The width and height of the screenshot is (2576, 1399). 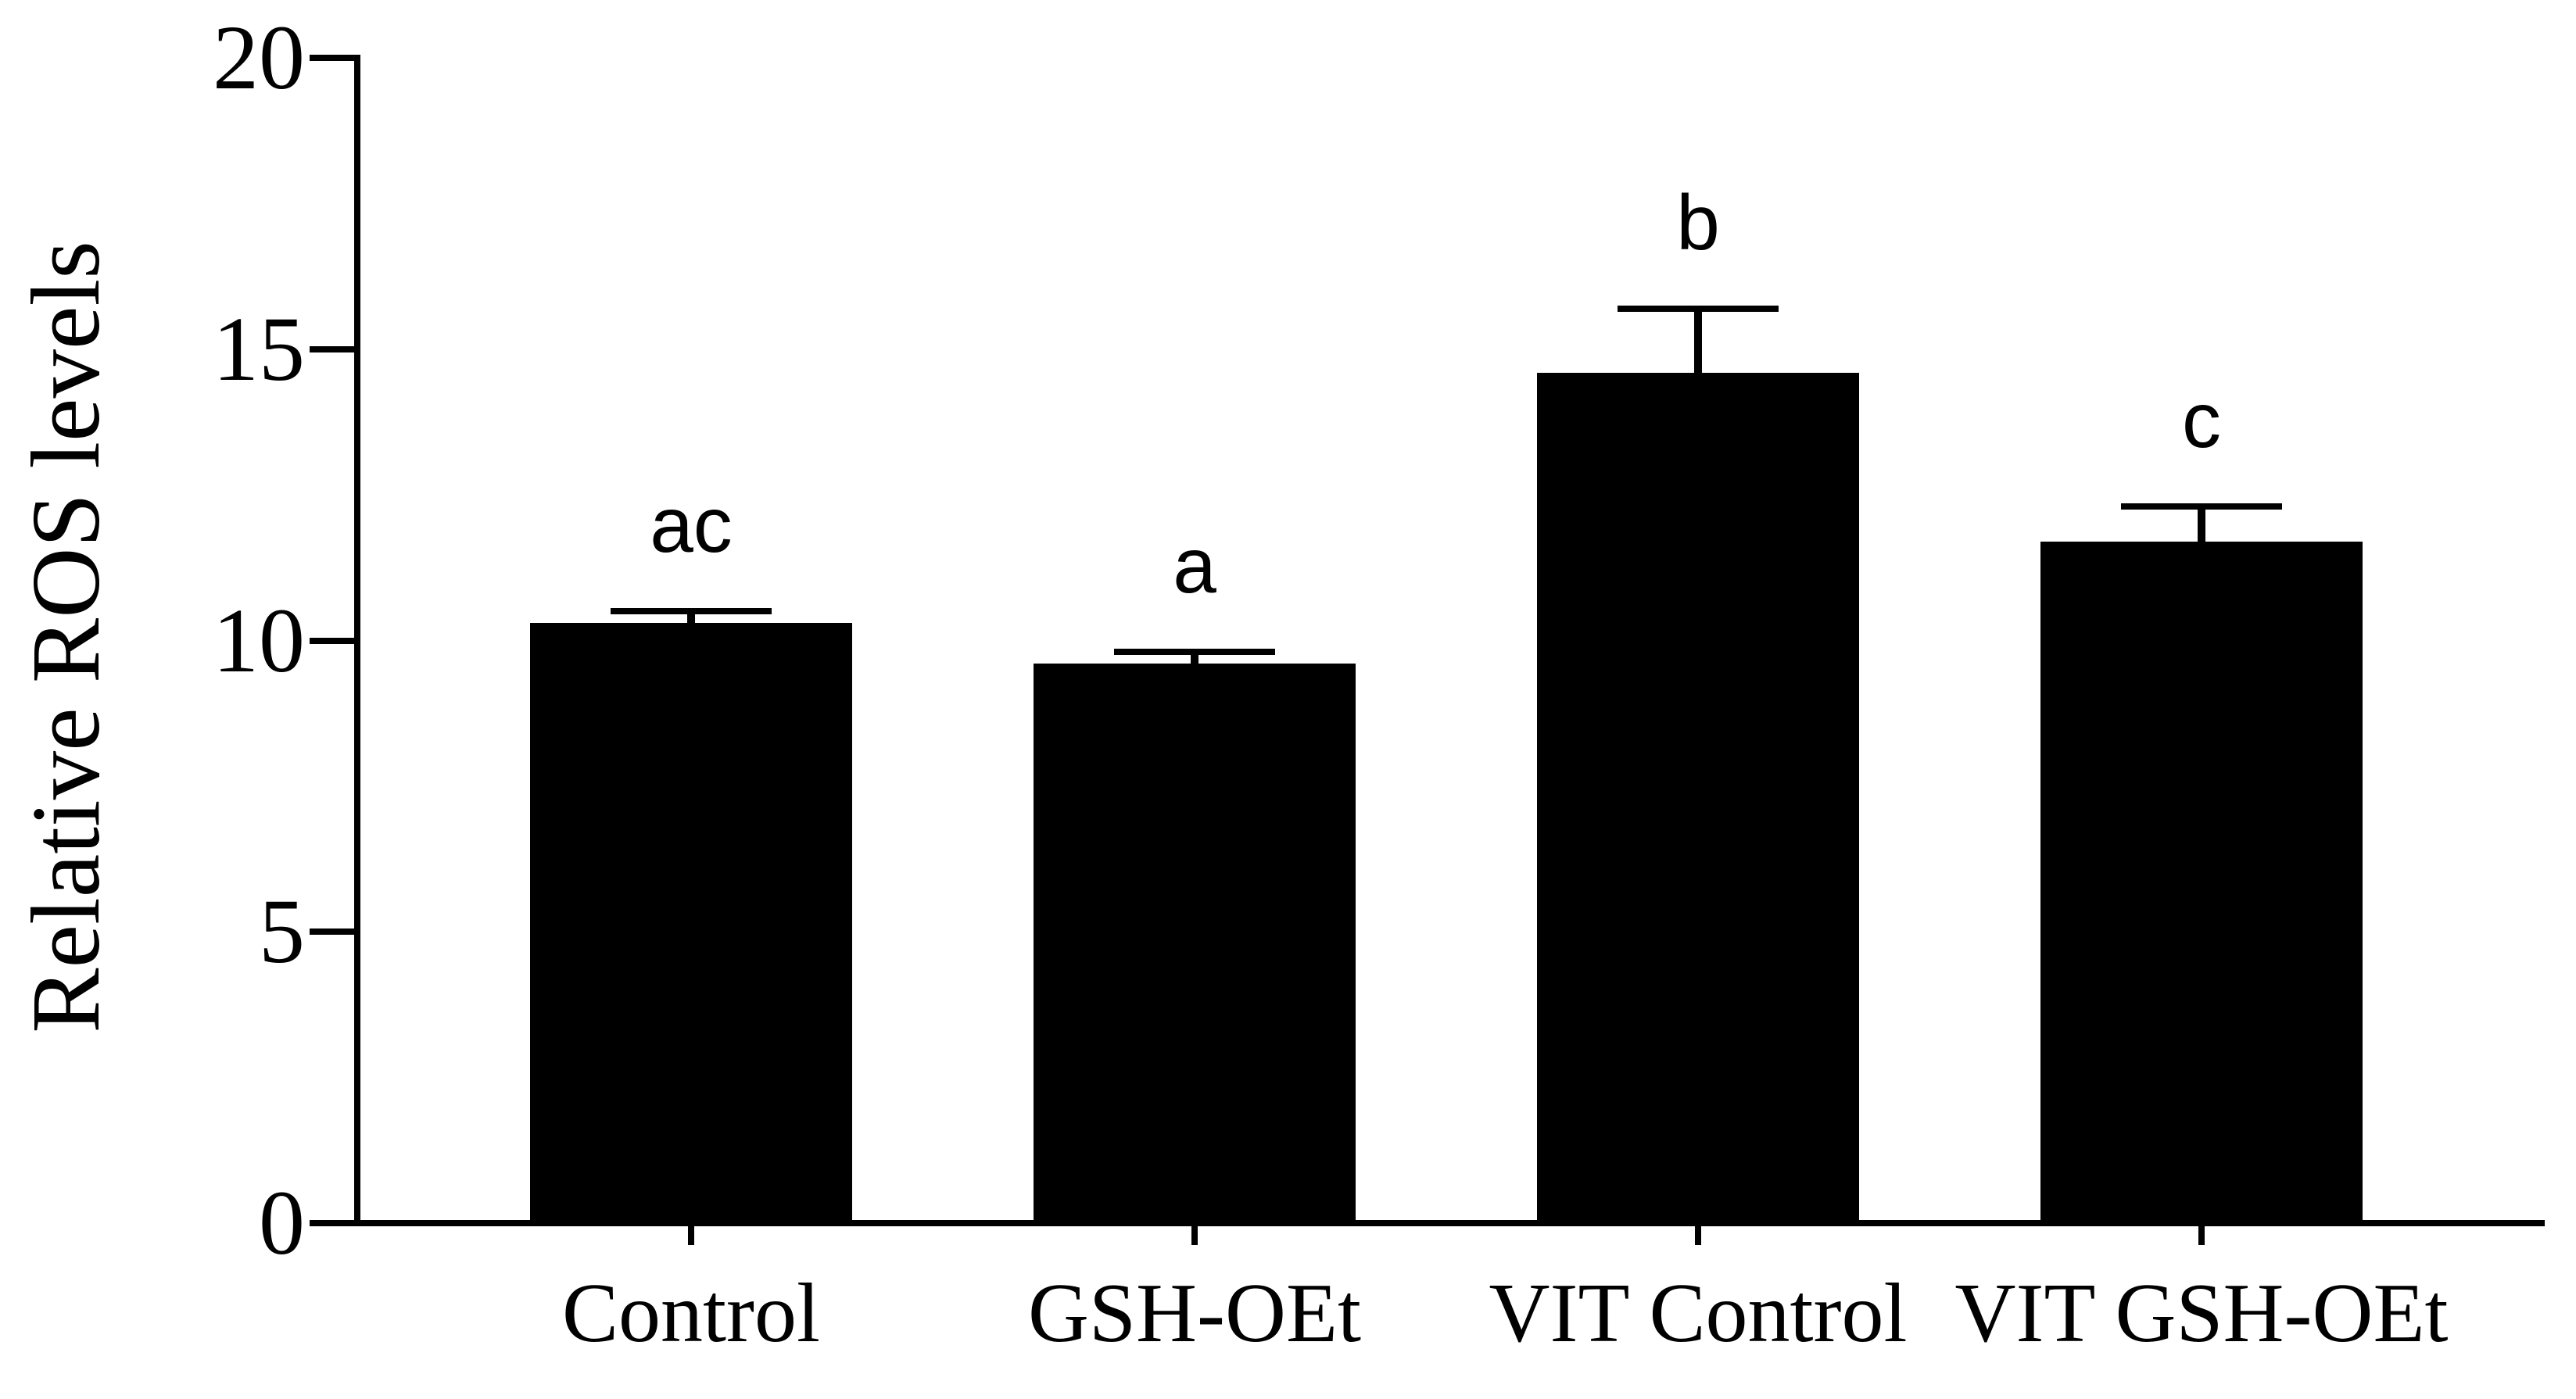 What do you see at coordinates (2201, 1313) in the screenshot?
I see `x-label-vit-gsh-oet: VIT GSH-OEt` at bounding box center [2201, 1313].